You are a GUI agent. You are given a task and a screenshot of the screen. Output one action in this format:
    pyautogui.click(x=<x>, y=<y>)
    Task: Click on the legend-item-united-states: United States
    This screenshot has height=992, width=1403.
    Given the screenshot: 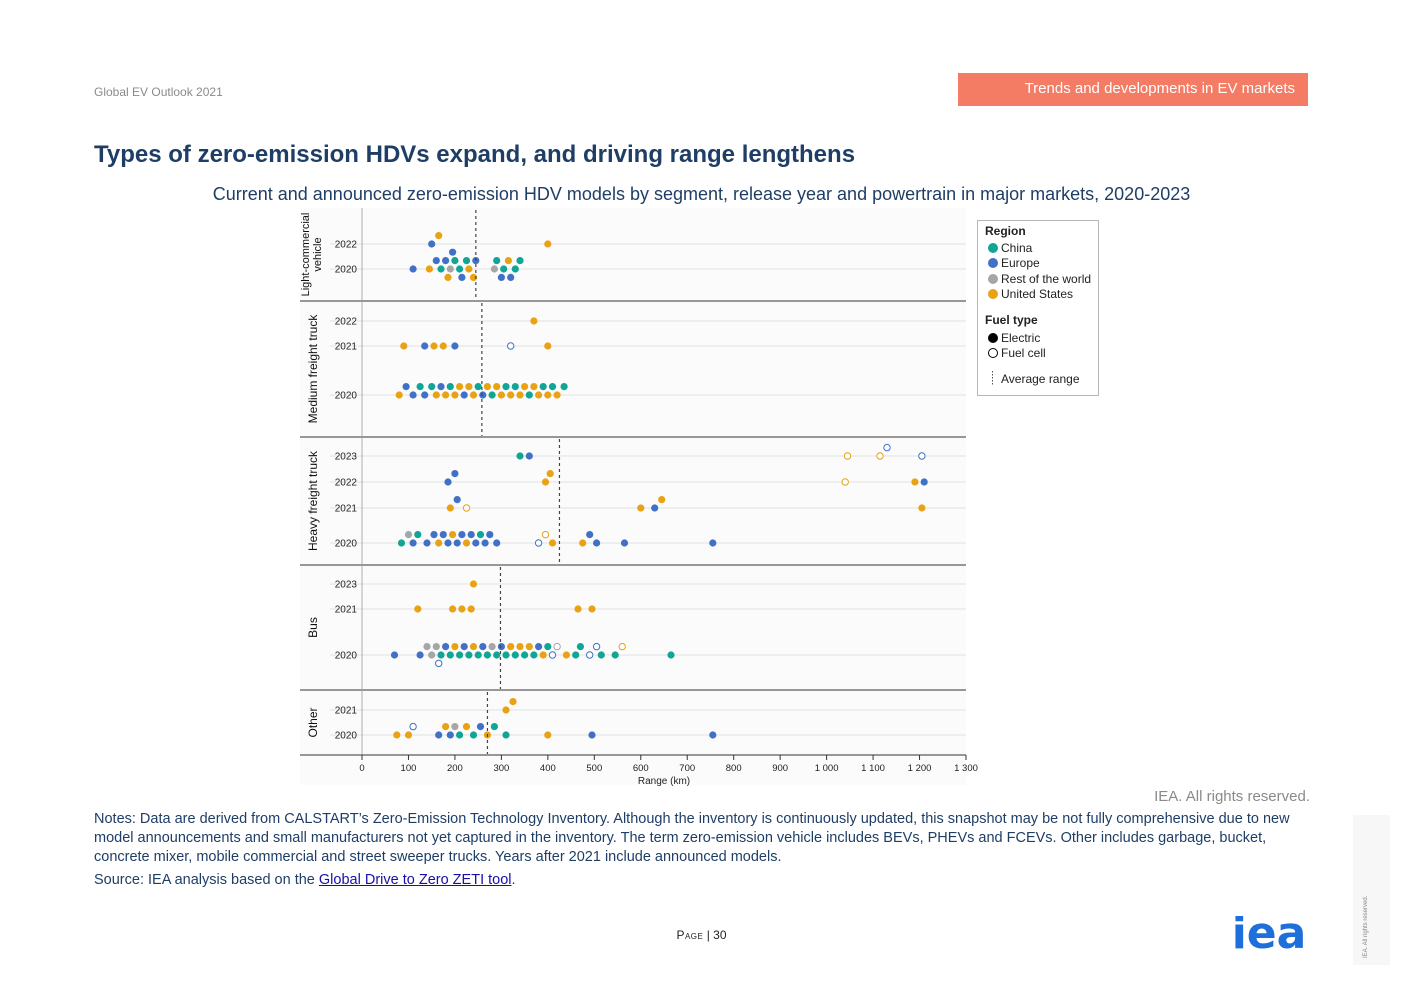 What is the action you would take?
    pyautogui.click(x=1030, y=294)
    